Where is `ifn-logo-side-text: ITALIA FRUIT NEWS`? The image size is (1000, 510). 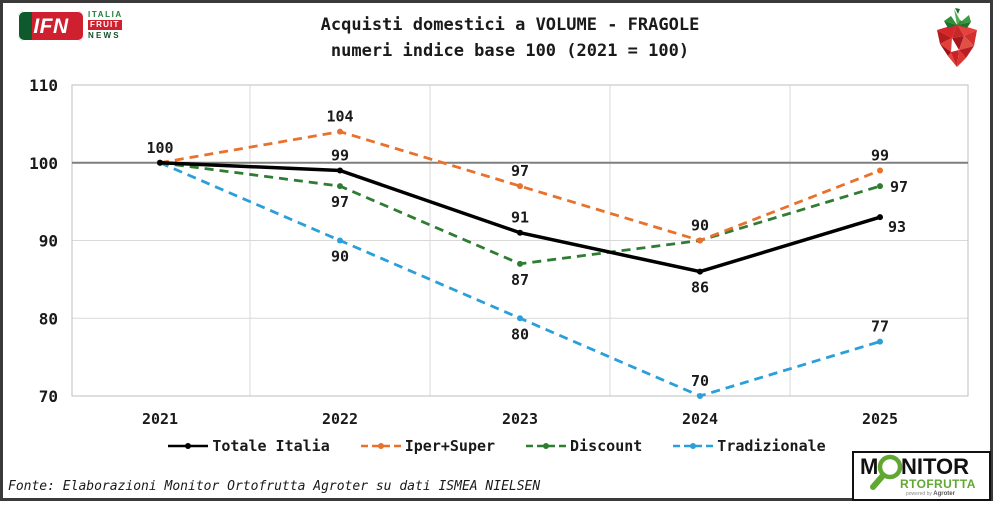 ifn-logo-side-text: ITALIA FRUIT NEWS is located at coordinates (105, 25).